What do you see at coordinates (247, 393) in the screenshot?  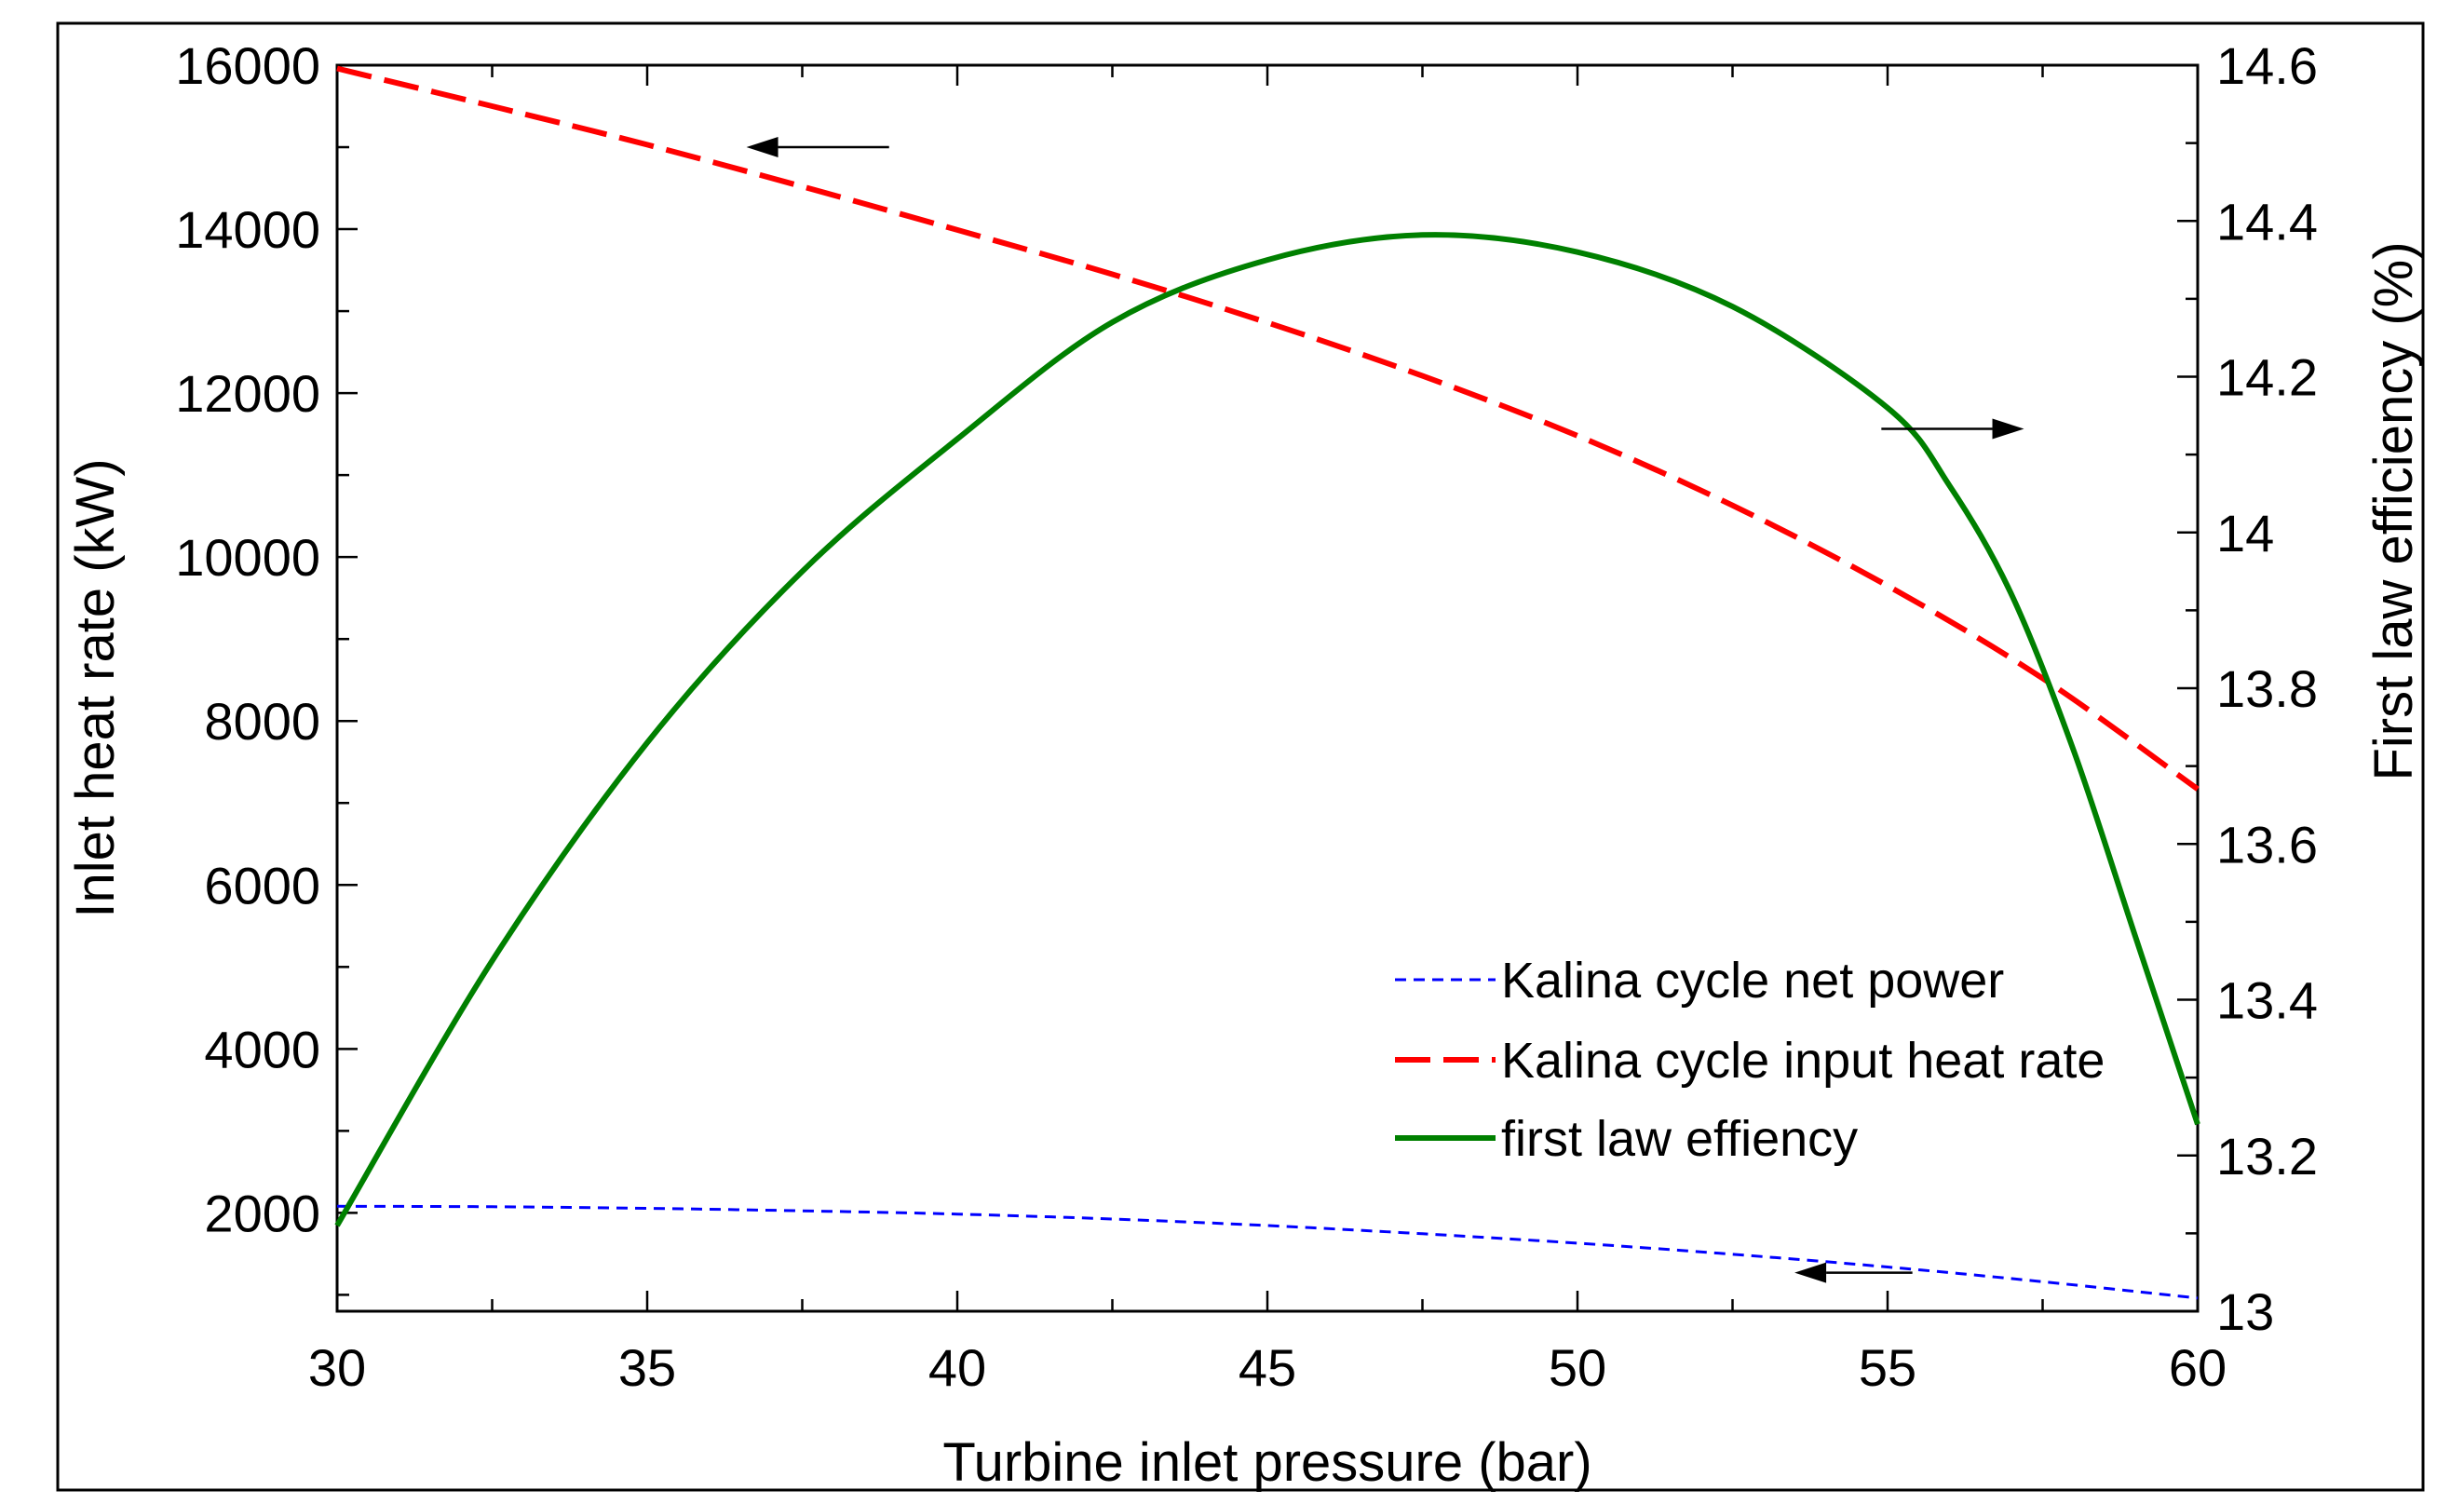 I see `y-left-tick-label: 12000` at bounding box center [247, 393].